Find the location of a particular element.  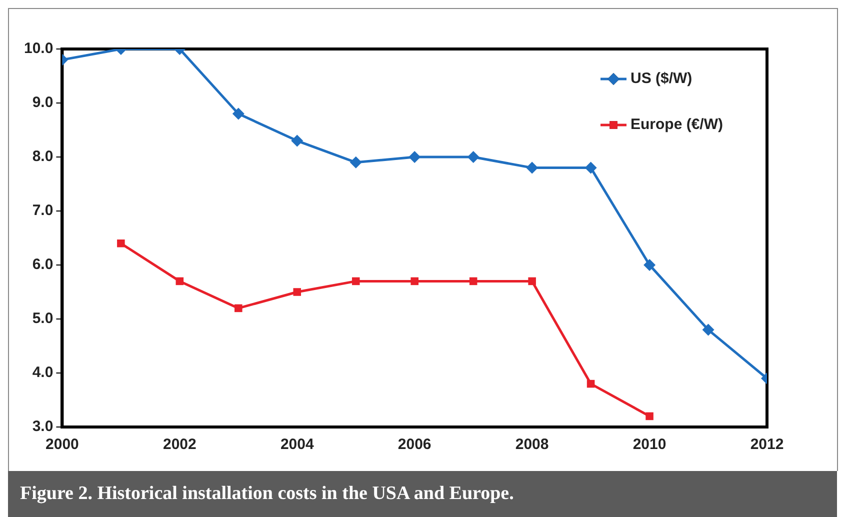

x-tick-label: 2002 is located at coordinates (179, 445).